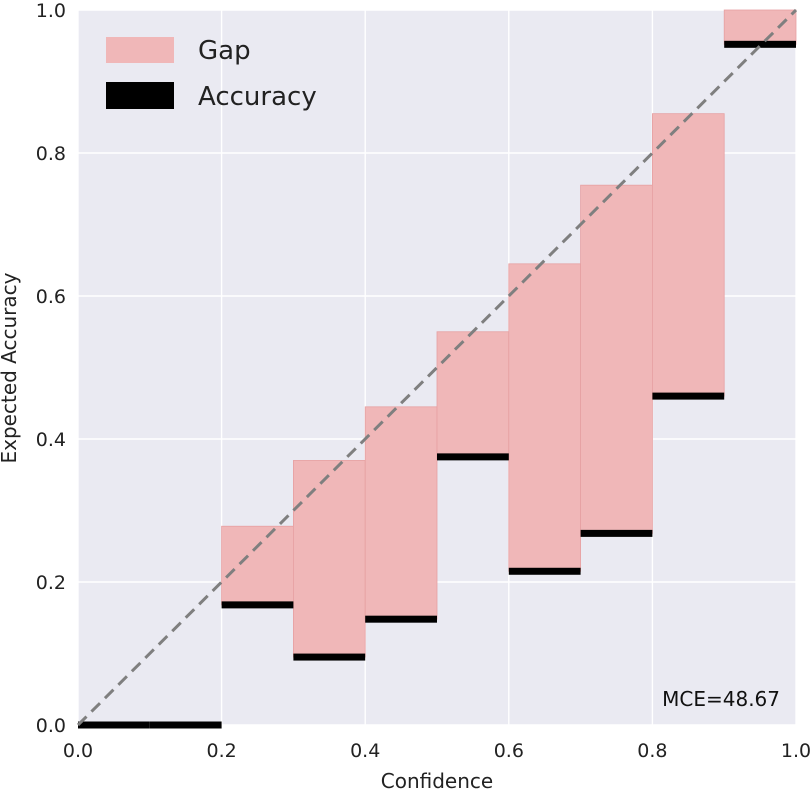 This screenshot has width=812, height=794. I want to click on legend-gap-swatch, so click(140, 50).